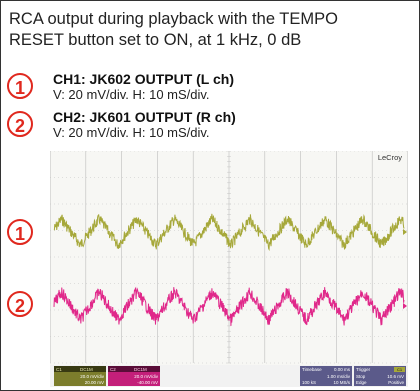 The height and width of the screenshot is (391, 420). What do you see at coordinates (361, 376) in the screenshot?
I see `trigger-mode: Stop` at bounding box center [361, 376].